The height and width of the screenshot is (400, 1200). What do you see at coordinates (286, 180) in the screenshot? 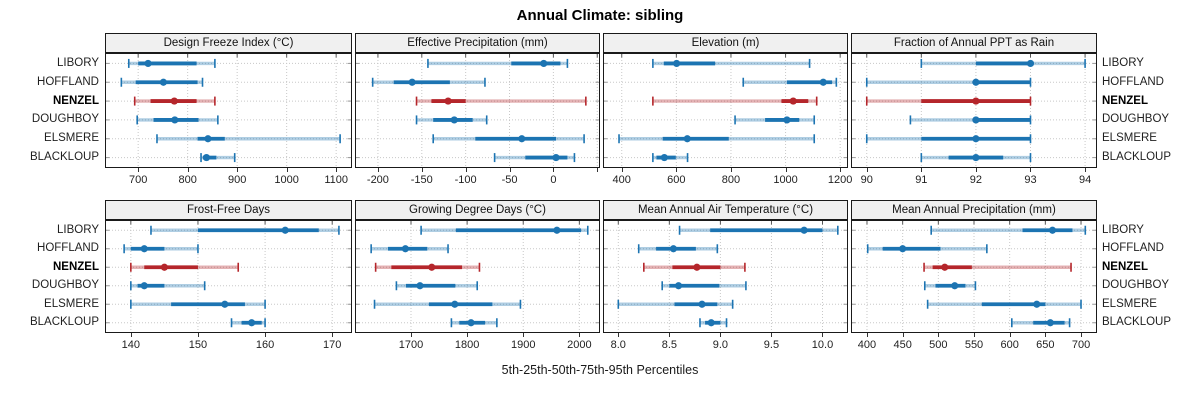
I see `axis-tick-label: 1000` at bounding box center [286, 180].